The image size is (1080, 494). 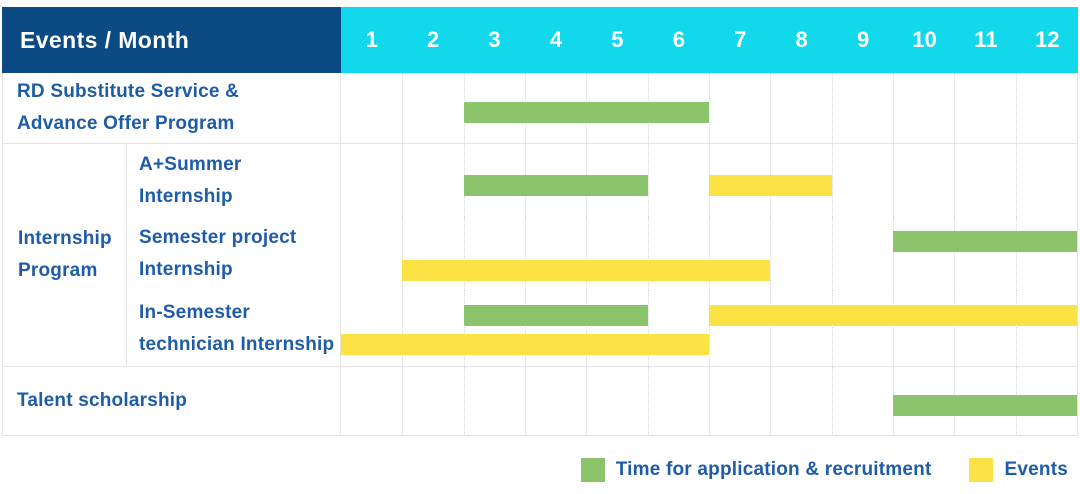 What do you see at coordinates (740, 39) in the screenshot?
I see `month-header-cell: 7` at bounding box center [740, 39].